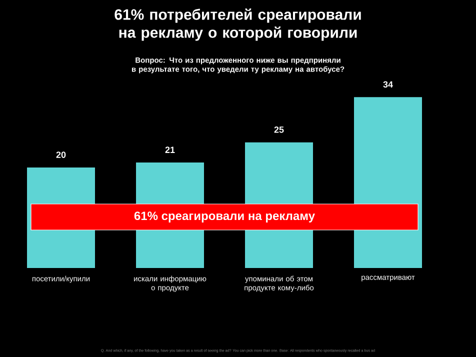  What do you see at coordinates (279, 129) in the screenshot?
I see `data-label: 25` at bounding box center [279, 129].